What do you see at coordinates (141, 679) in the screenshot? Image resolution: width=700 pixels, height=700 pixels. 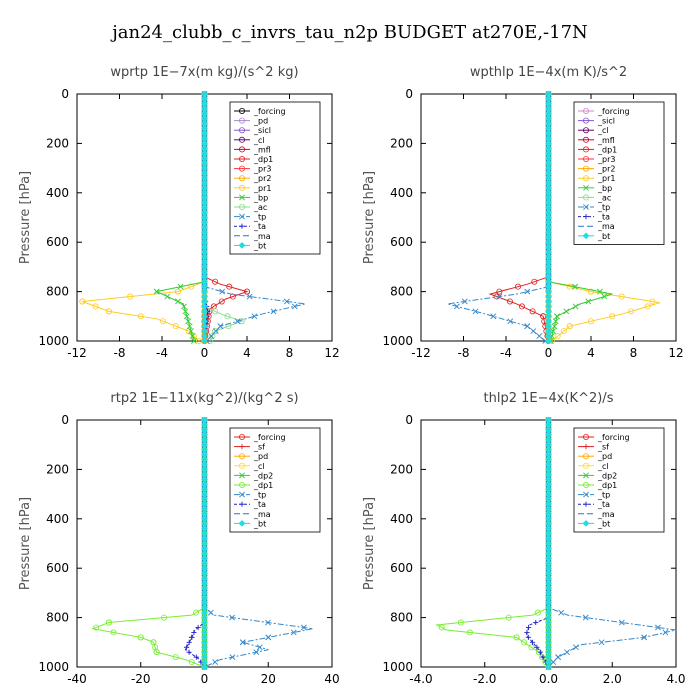 I see `x-tick-label: -20` at bounding box center [141, 679].